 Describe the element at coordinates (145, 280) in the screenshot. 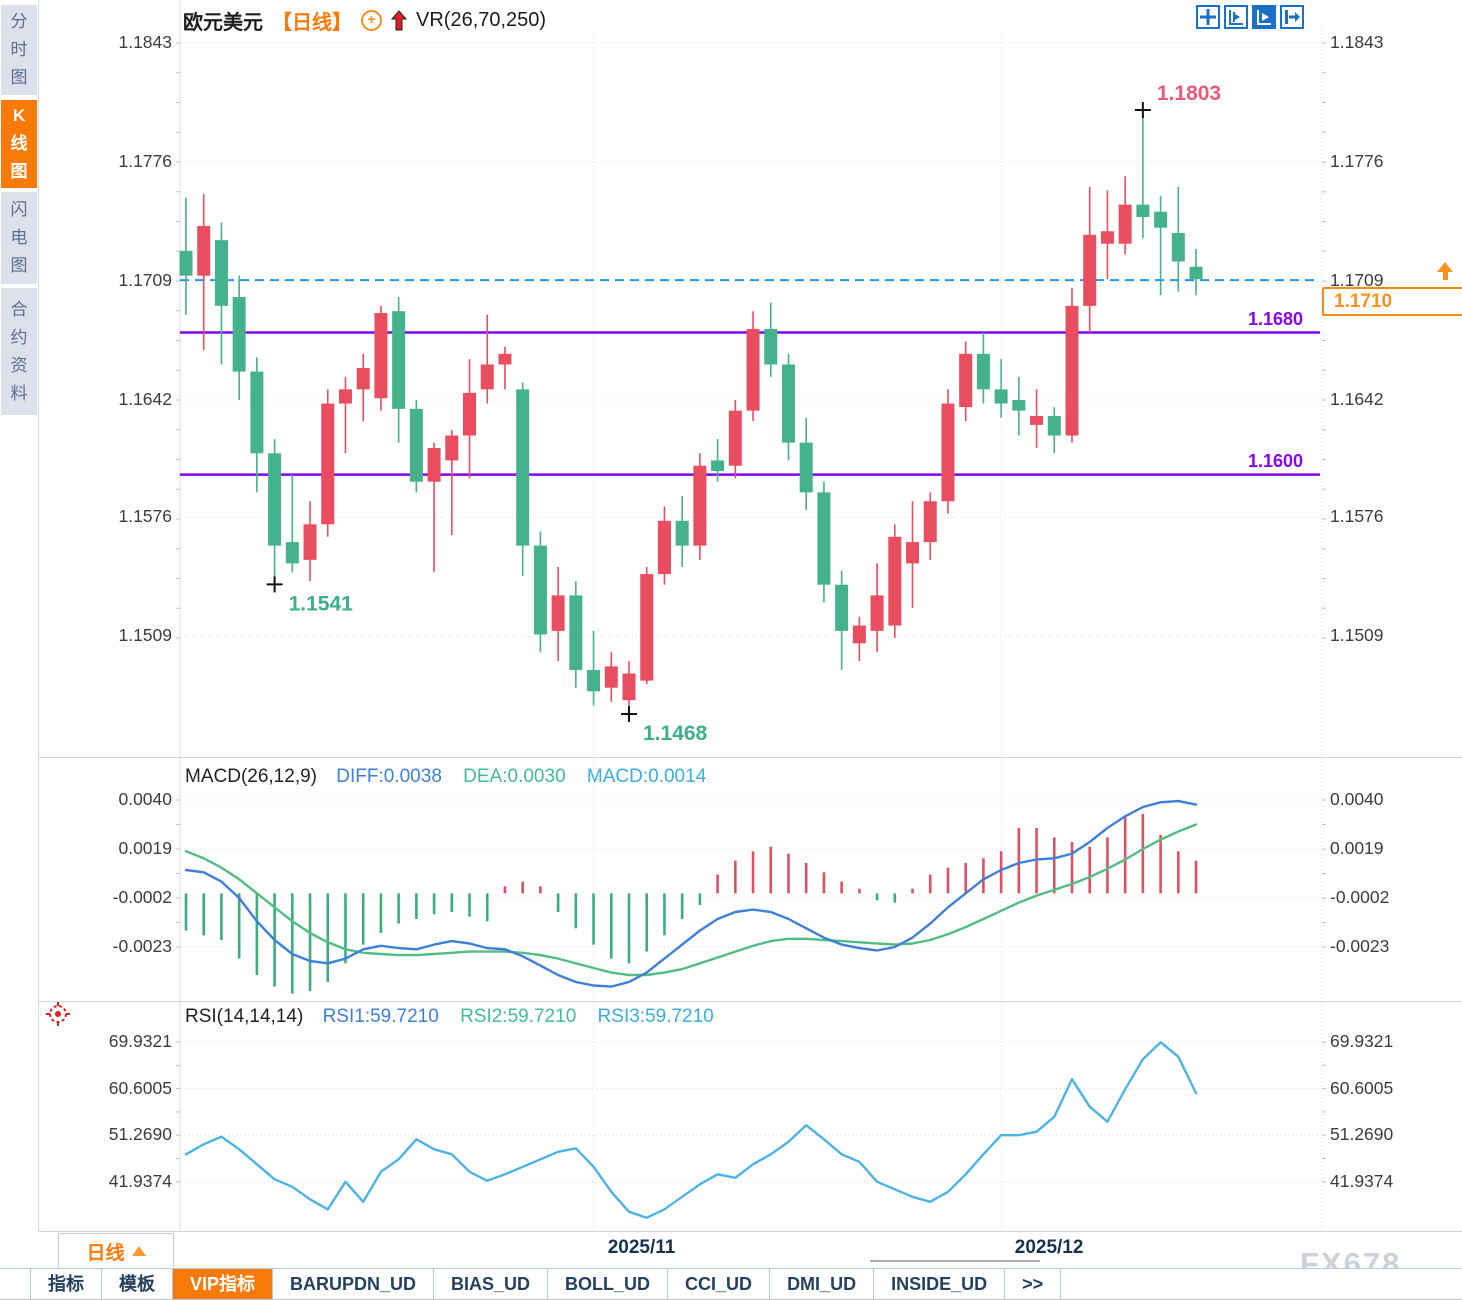

I see `axis-label-left: 1.1709` at that location.